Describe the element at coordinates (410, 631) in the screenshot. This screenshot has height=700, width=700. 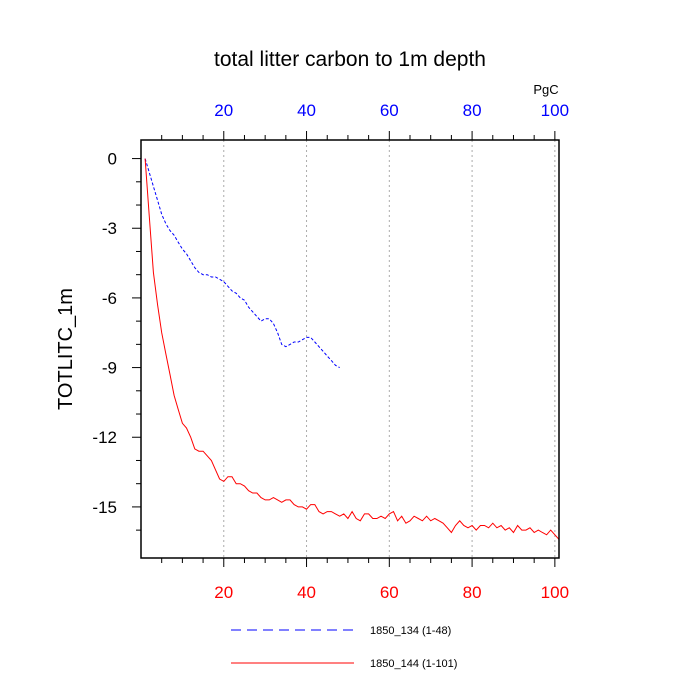
I see `legend-label-1: 1850_134 (1-48)` at that location.